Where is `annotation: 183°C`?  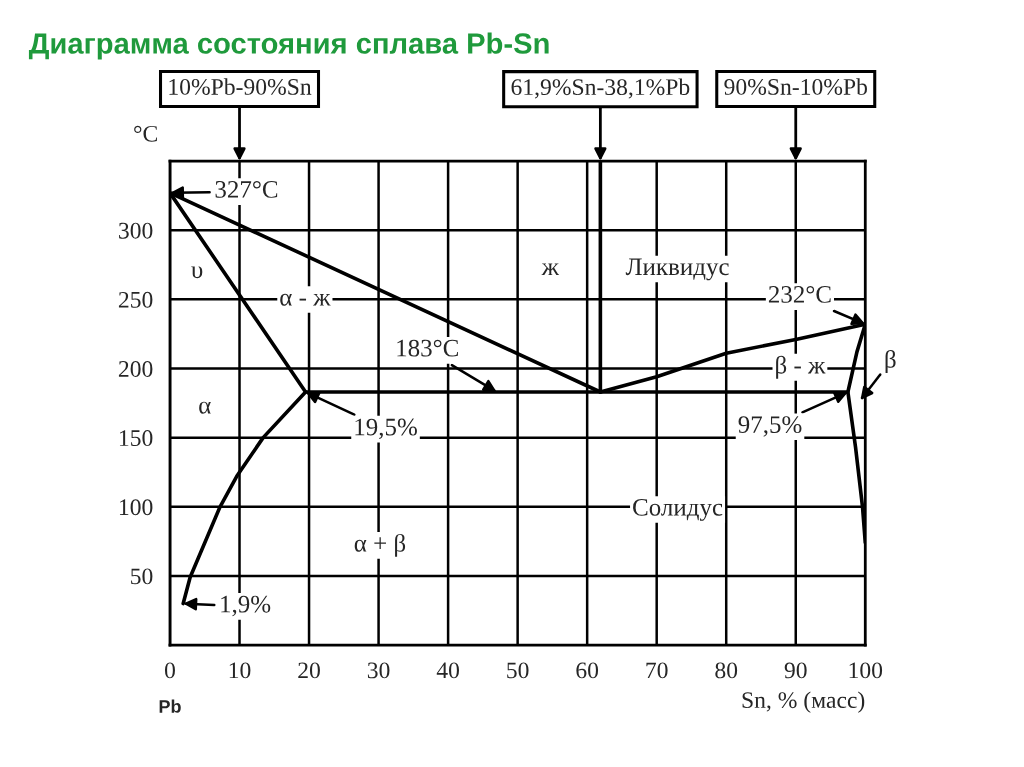 annotation: 183°C is located at coordinates (427, 348).